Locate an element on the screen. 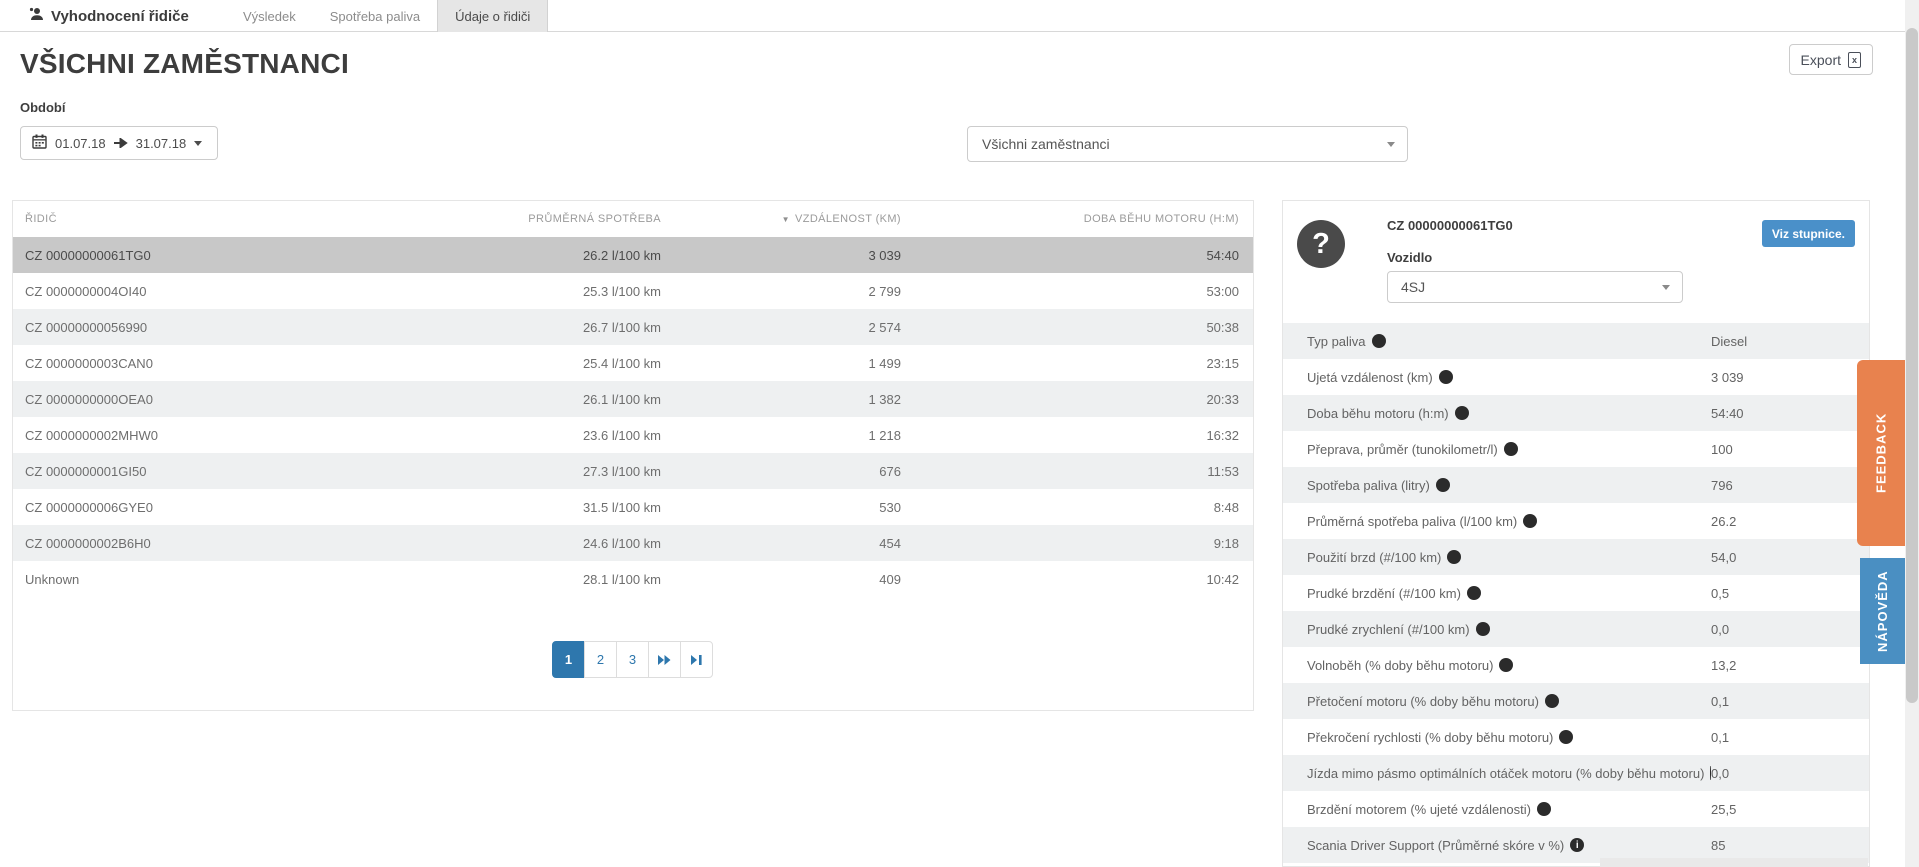 This screenshot has height=867, width=1919. driver-person-icon is located at coordinates (36, 16).